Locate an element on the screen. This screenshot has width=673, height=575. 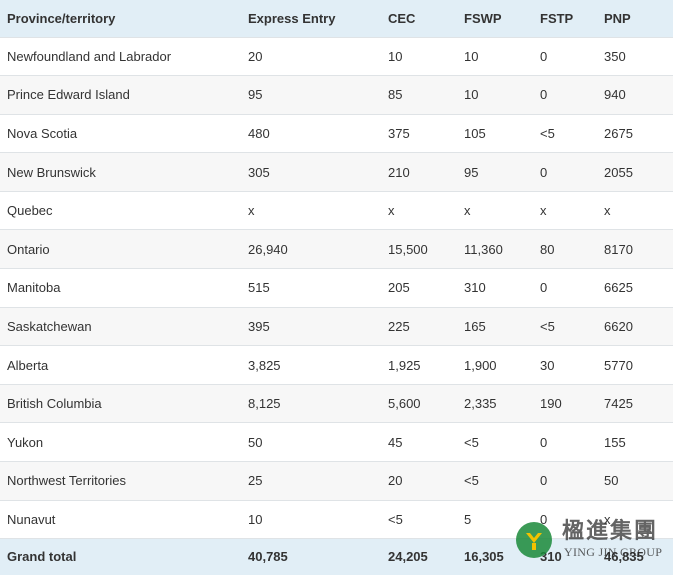
total-cec: 24,205 is located at coordinates (408, 557).